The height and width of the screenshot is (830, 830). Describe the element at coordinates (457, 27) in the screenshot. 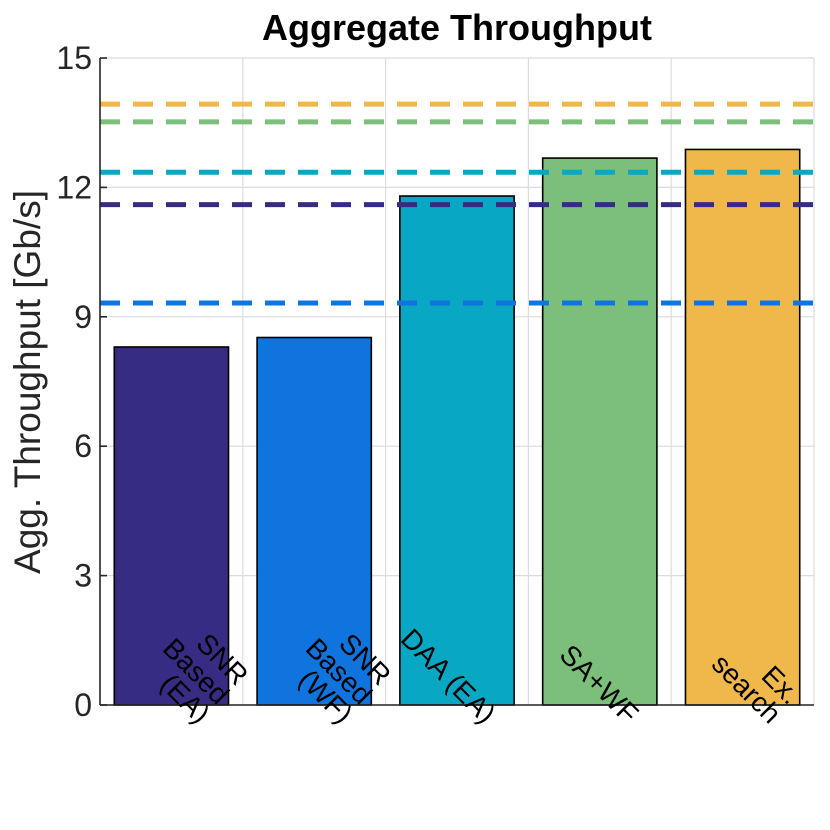

I see `chart-title: Aggregate Throughput` at that location.